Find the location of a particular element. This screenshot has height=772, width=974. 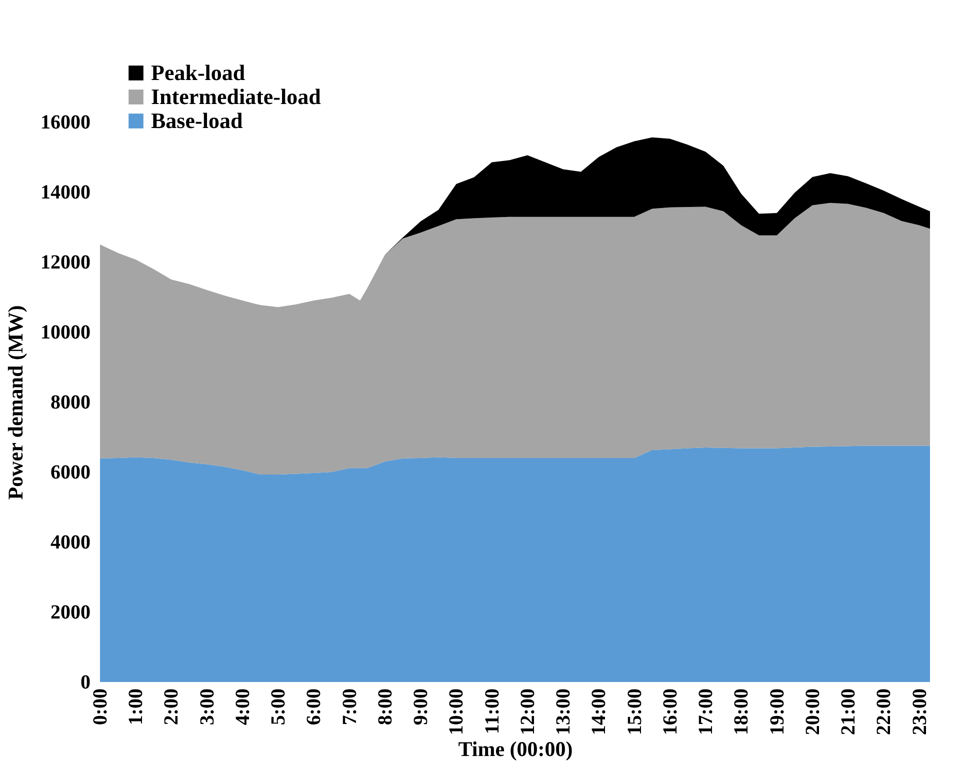

legend-label: Peak-load is located at coordinates (198, 72).